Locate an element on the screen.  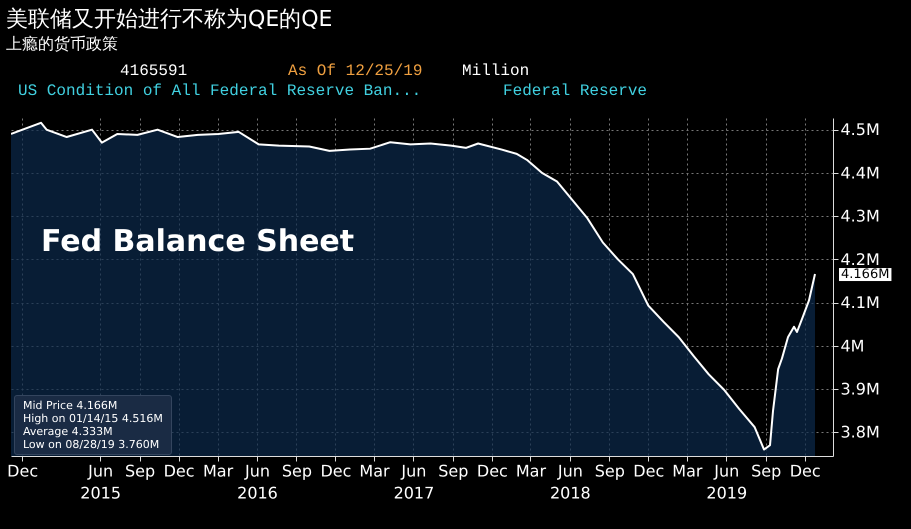
annotation: Average 4.333M is located at coordinates (68, 431).